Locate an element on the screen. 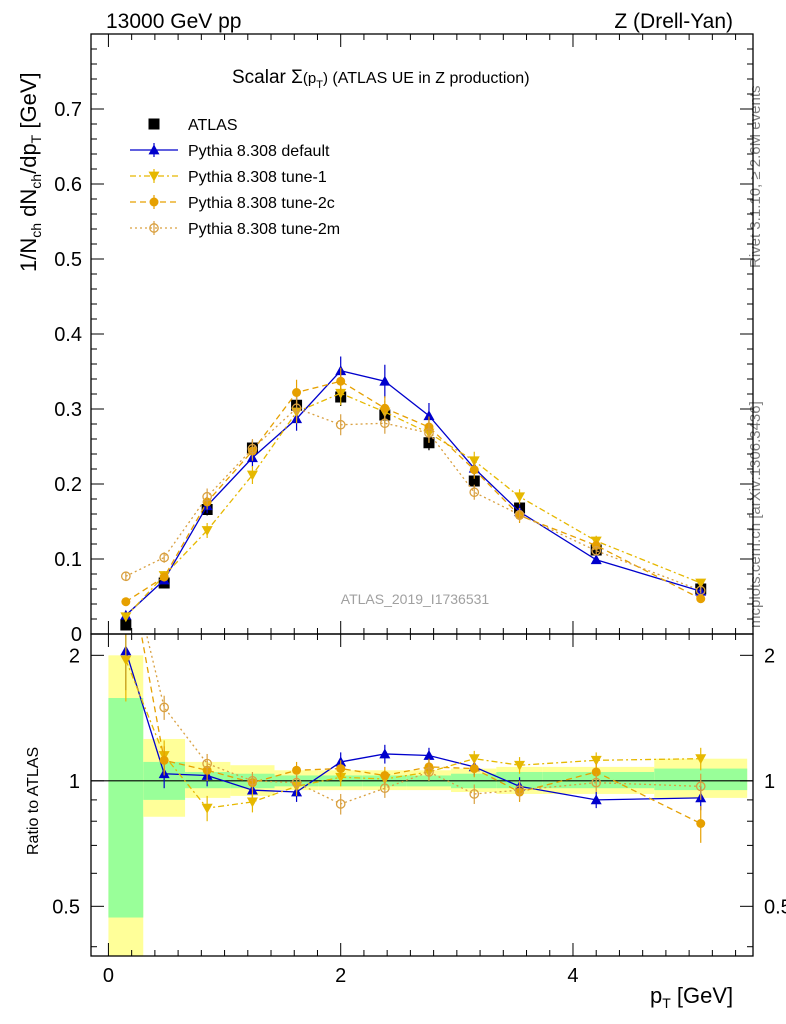 The image size is (786, 1024). title-close: ) is located at coordinates (325, 78).